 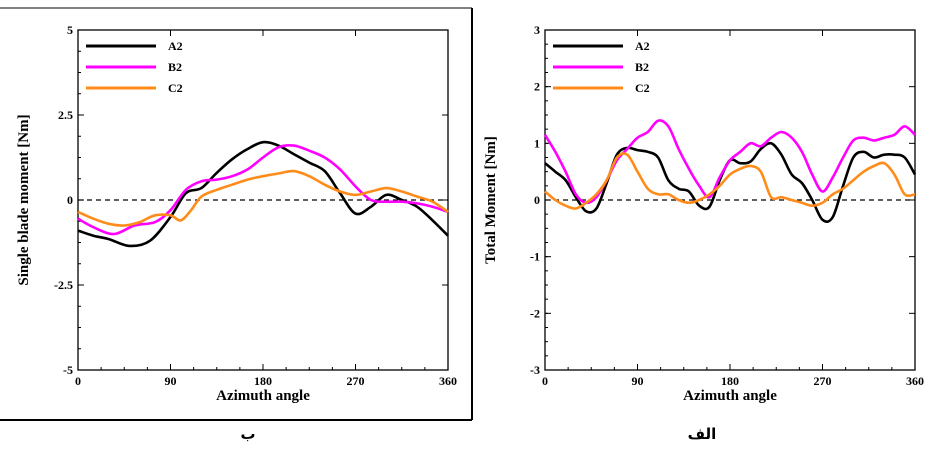 I want to click on y-tick-label: -2.5, so click(x=63, y=285).